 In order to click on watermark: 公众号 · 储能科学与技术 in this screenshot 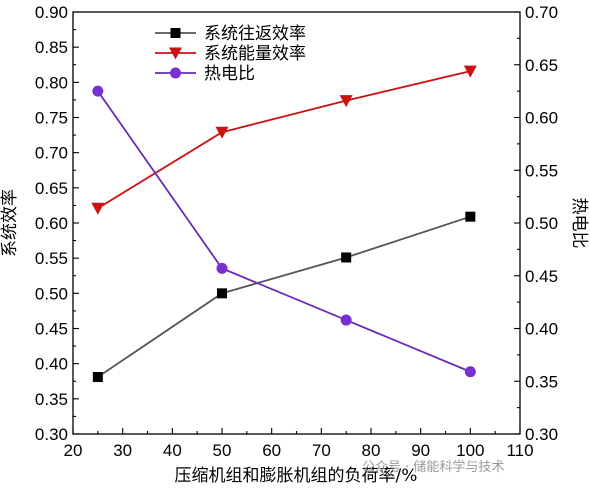, I will do `click(433, 465)`.